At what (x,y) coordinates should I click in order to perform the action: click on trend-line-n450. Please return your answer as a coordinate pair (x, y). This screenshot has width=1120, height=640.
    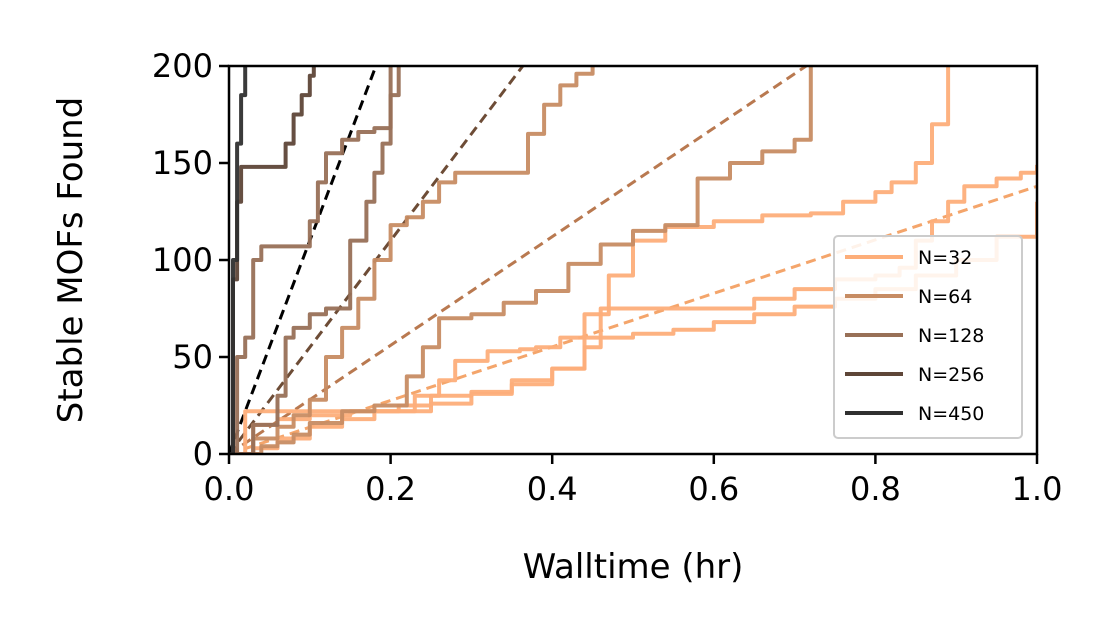
    Looking at the image, I should click on (303, 260).